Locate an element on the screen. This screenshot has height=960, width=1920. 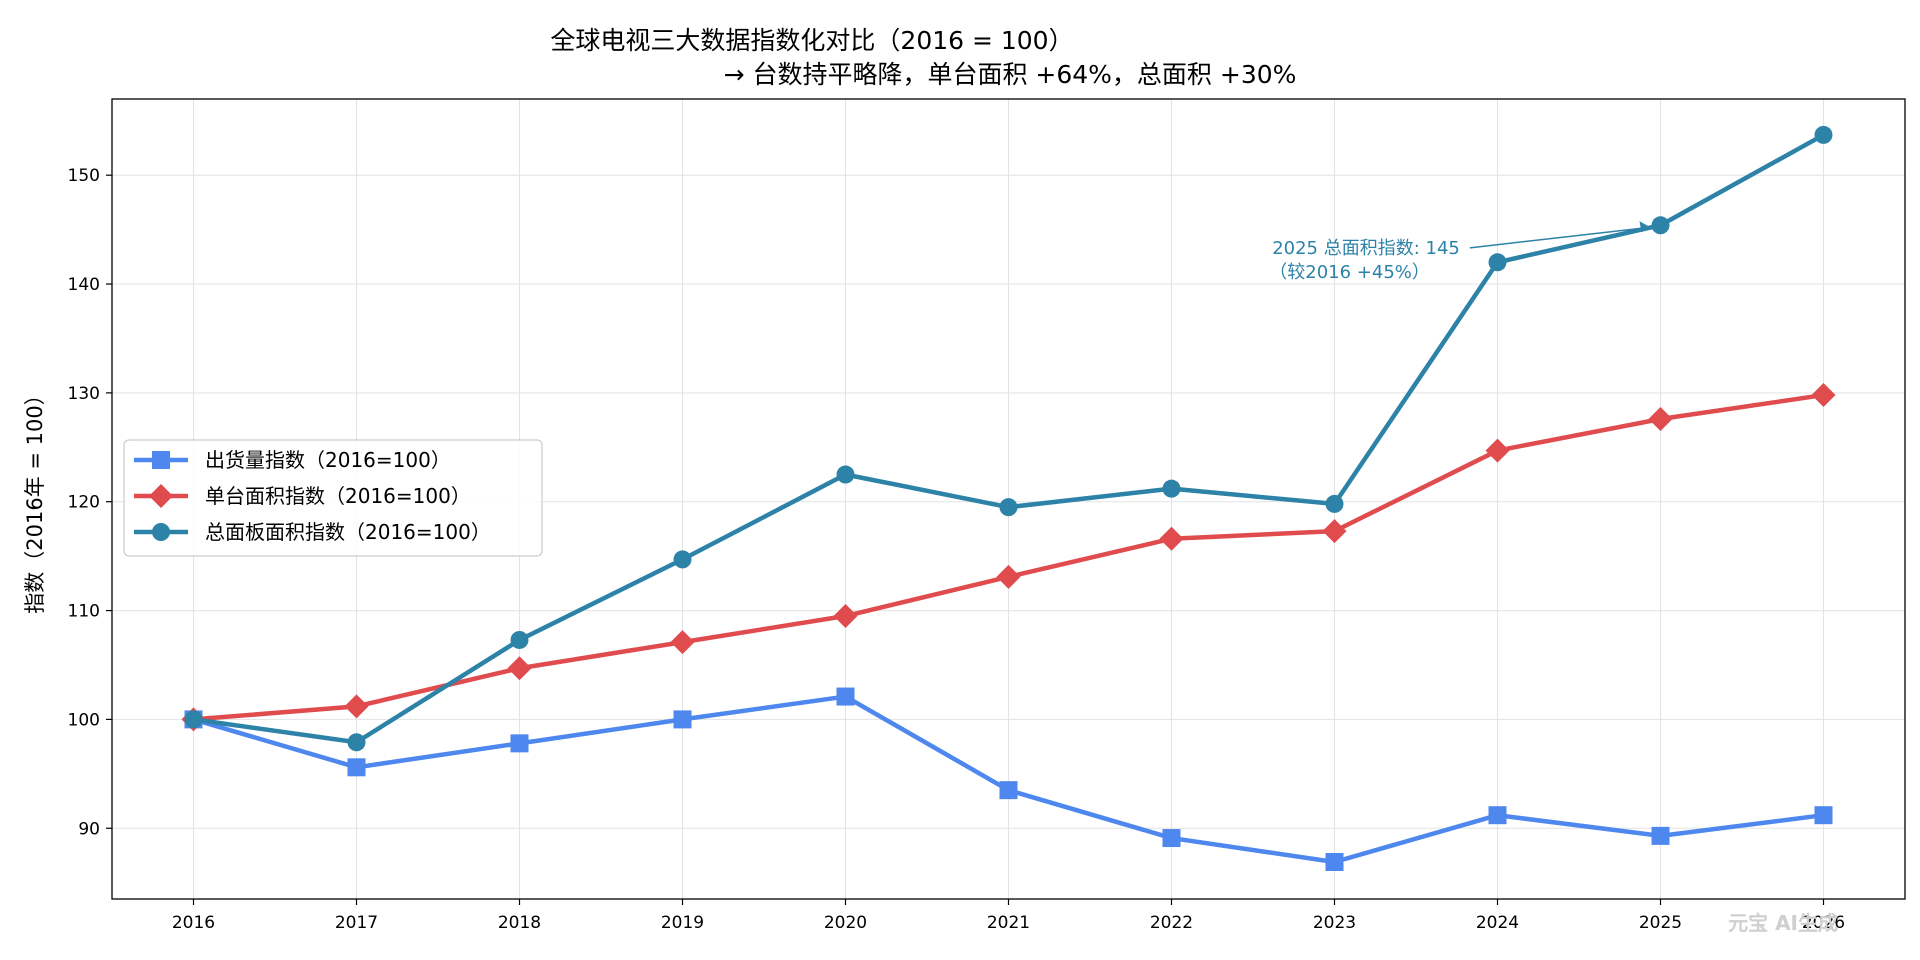
legend-box is located at coordinates (333, 498).